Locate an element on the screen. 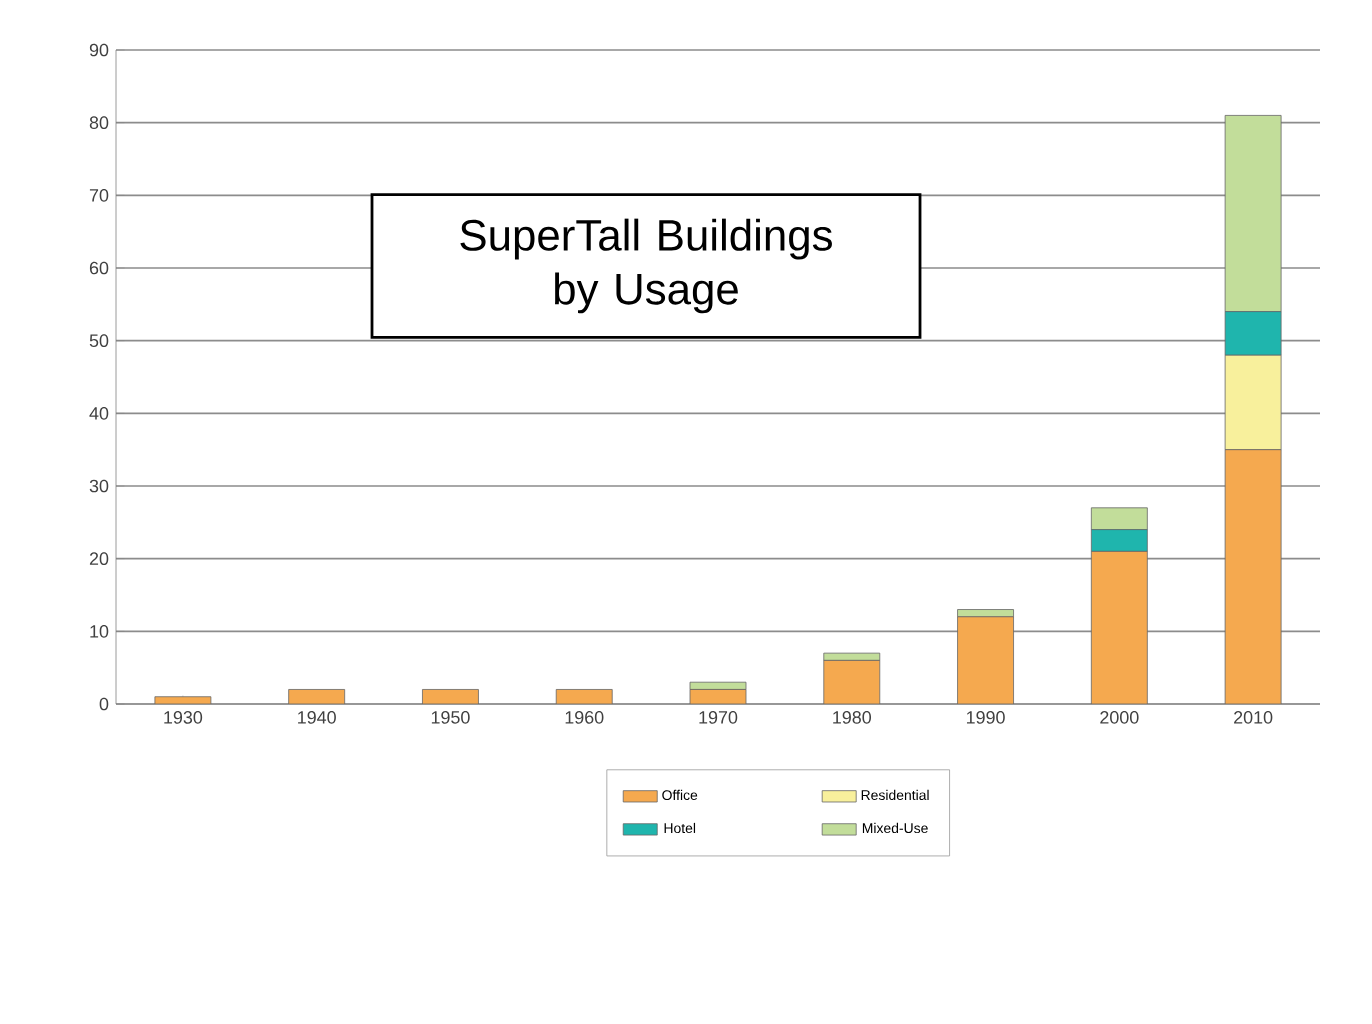  x-tick-label: 2010 is located at coordinates (1253, 717).